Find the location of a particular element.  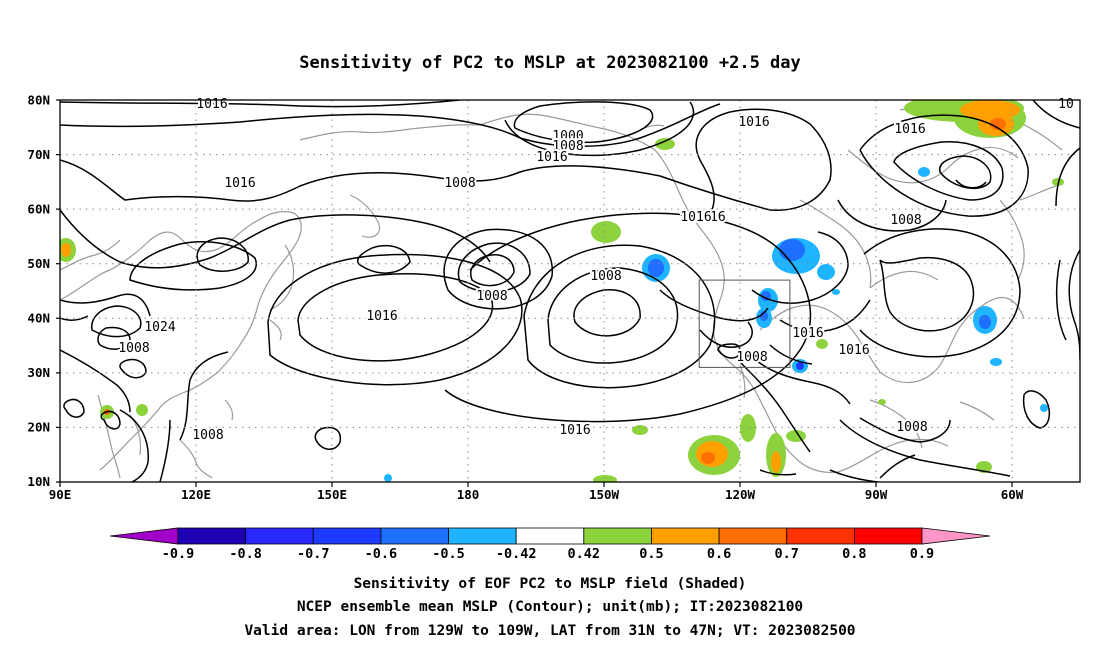

colorbar-label: -0.42 is located at coordinates (516, 554).